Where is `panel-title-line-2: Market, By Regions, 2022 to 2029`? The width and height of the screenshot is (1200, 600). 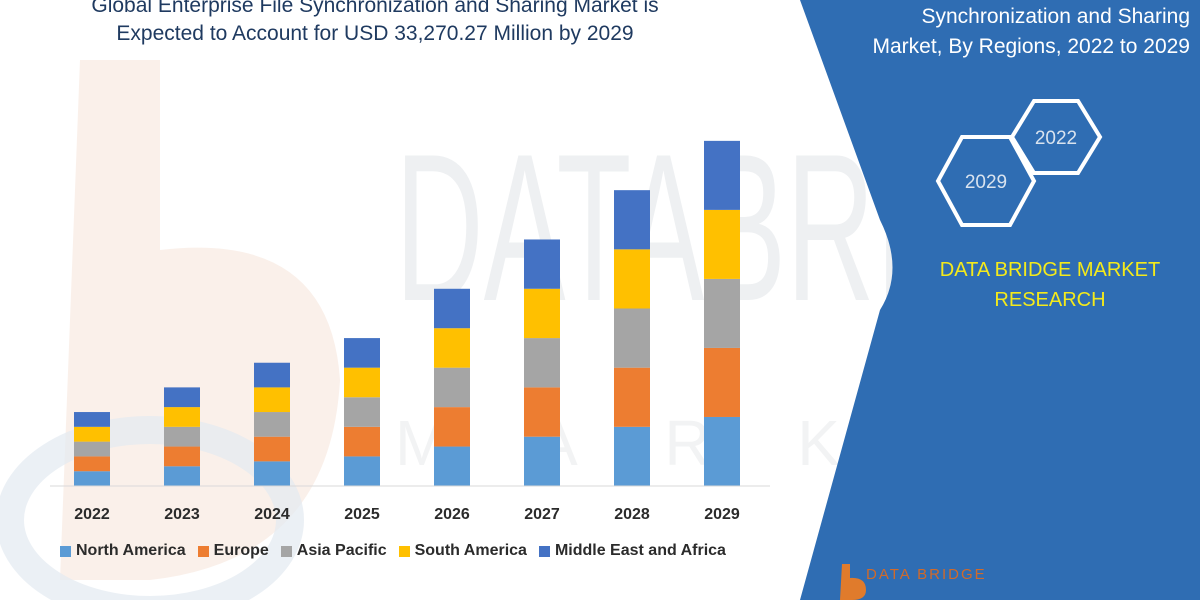 panel-title-line-2: Market, By Regions, 2022 to 2029 is located at coordinates (1031, 46).